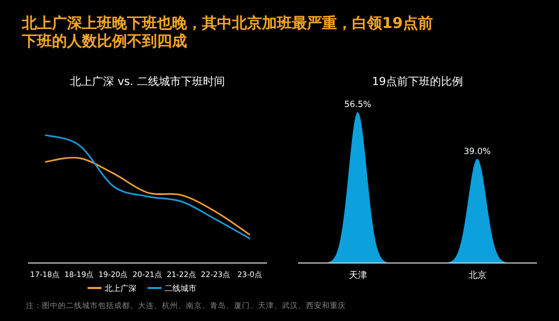  I want to click on category-label: 天津, so click(357, 275).